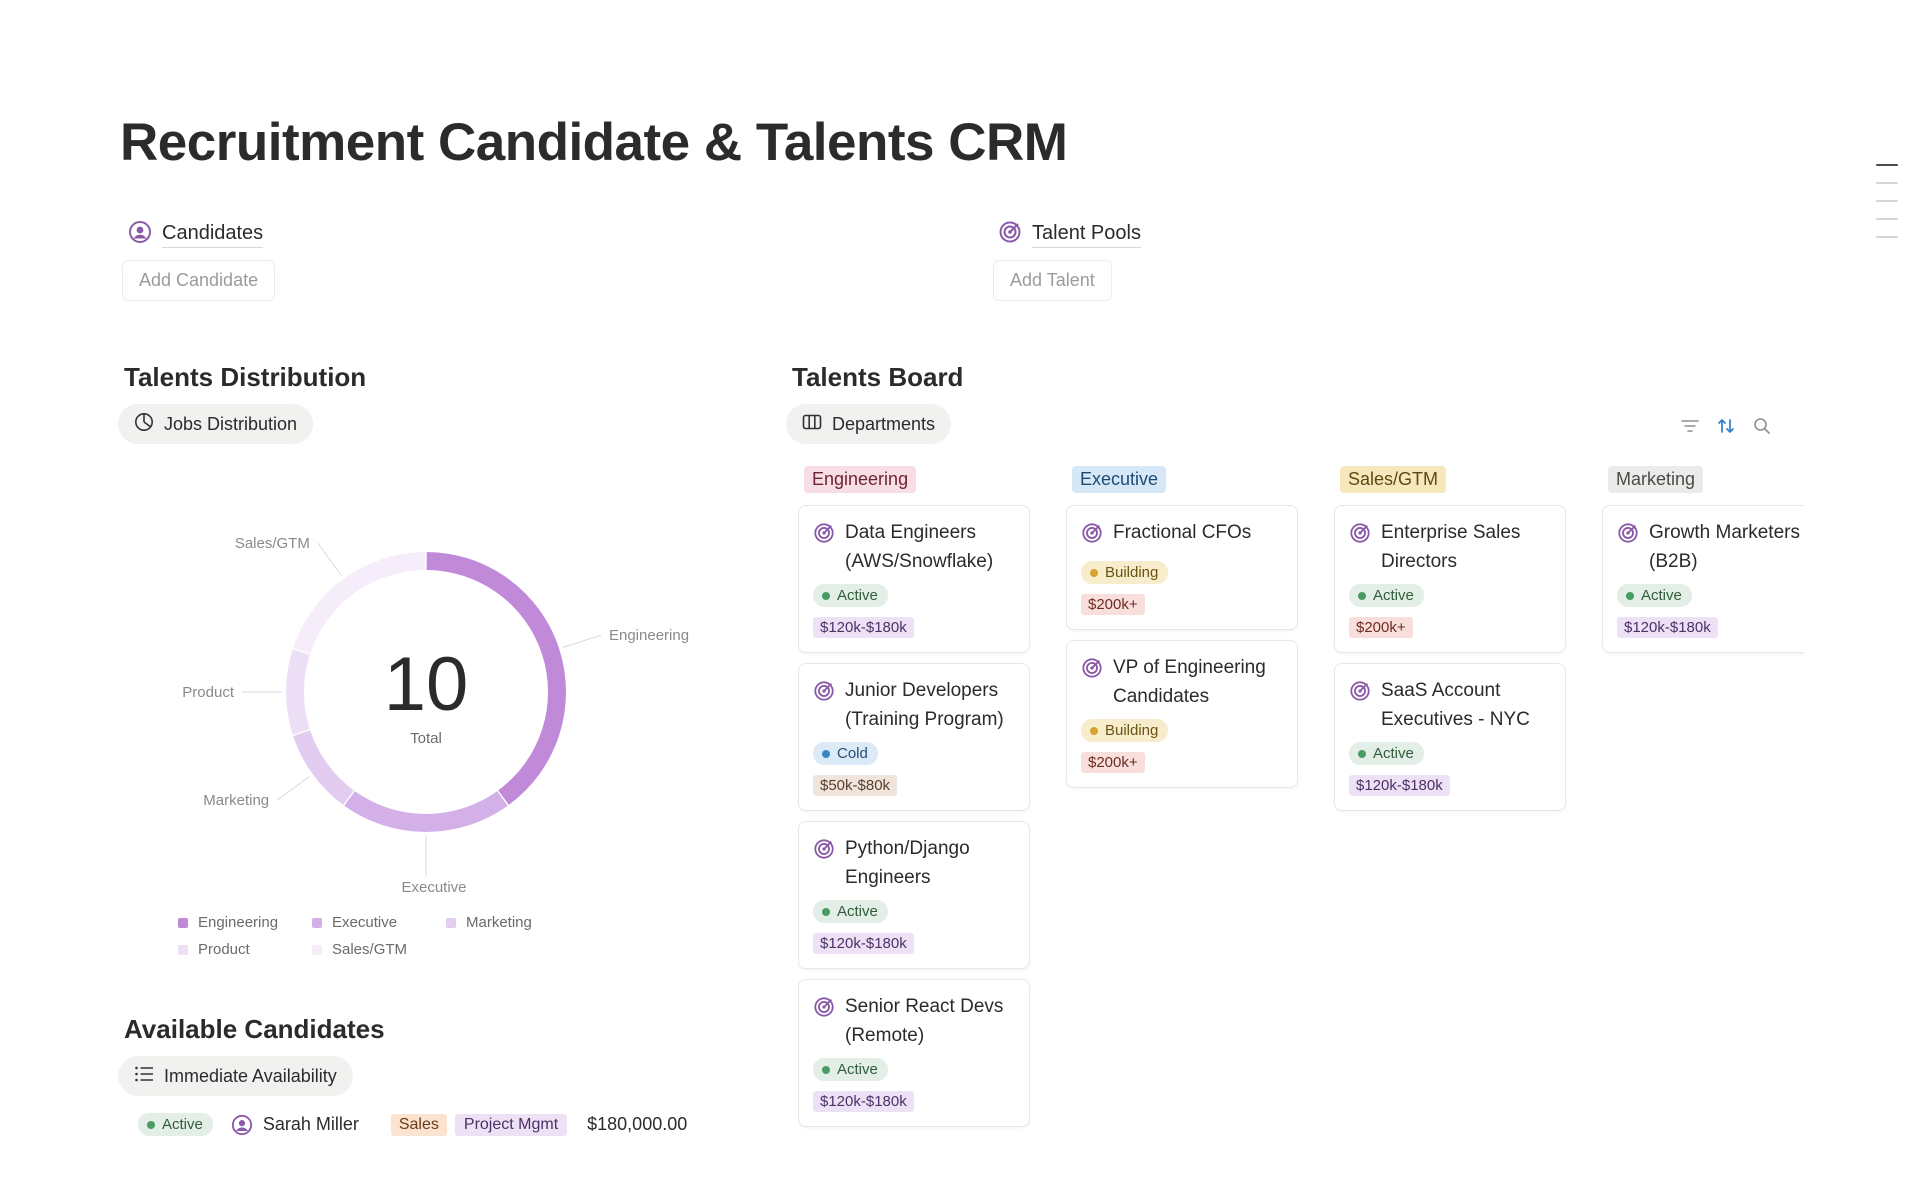 The image size is (1920, 1199). Describe the element at coordinates (1086, 235) in the screenshot. I see `talent-pools-label: Talent Pools` at that location.